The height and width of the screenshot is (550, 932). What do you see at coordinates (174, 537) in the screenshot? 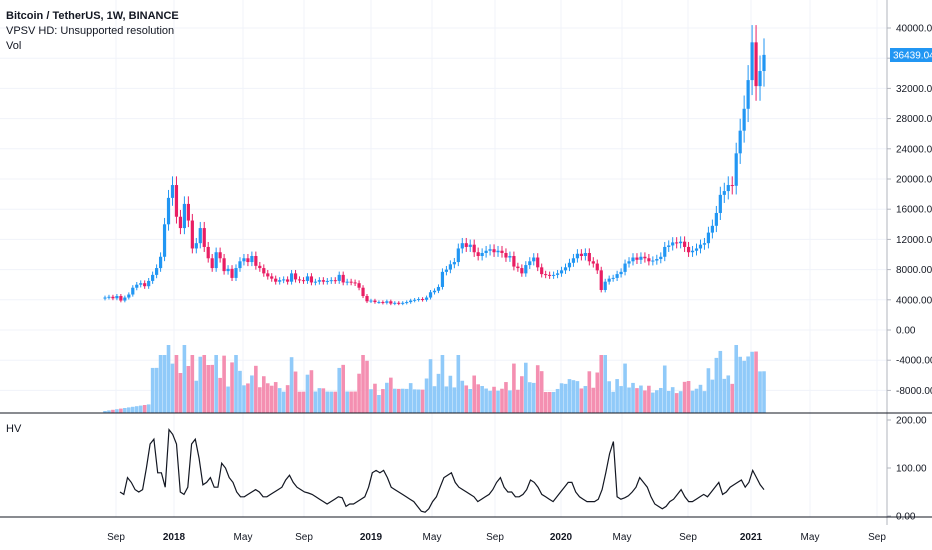
I see `time-tick-label: 2018` at bounding box center [174, 537].